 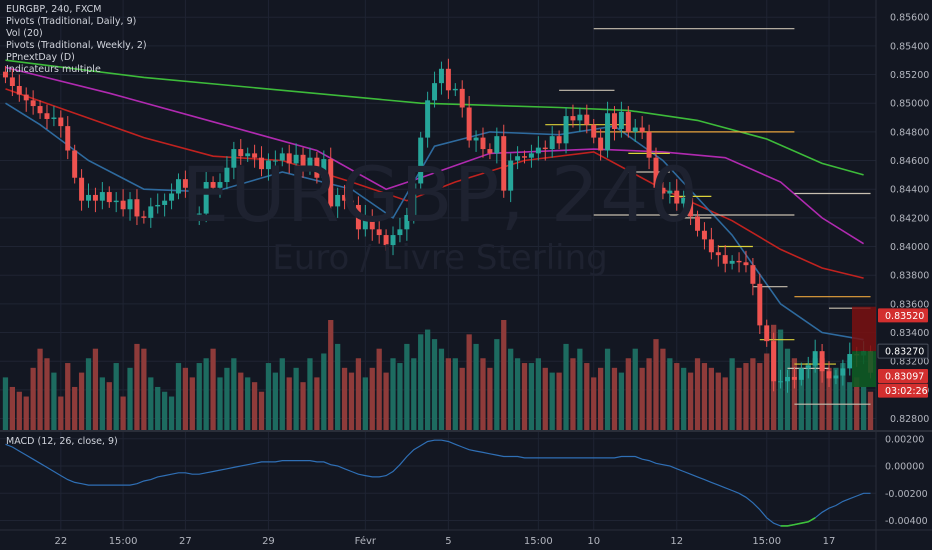 What do you see at coordinates (829, 541) in the screenshot?
I see `time-tick-label: 17` at bounding box center [829, 541].